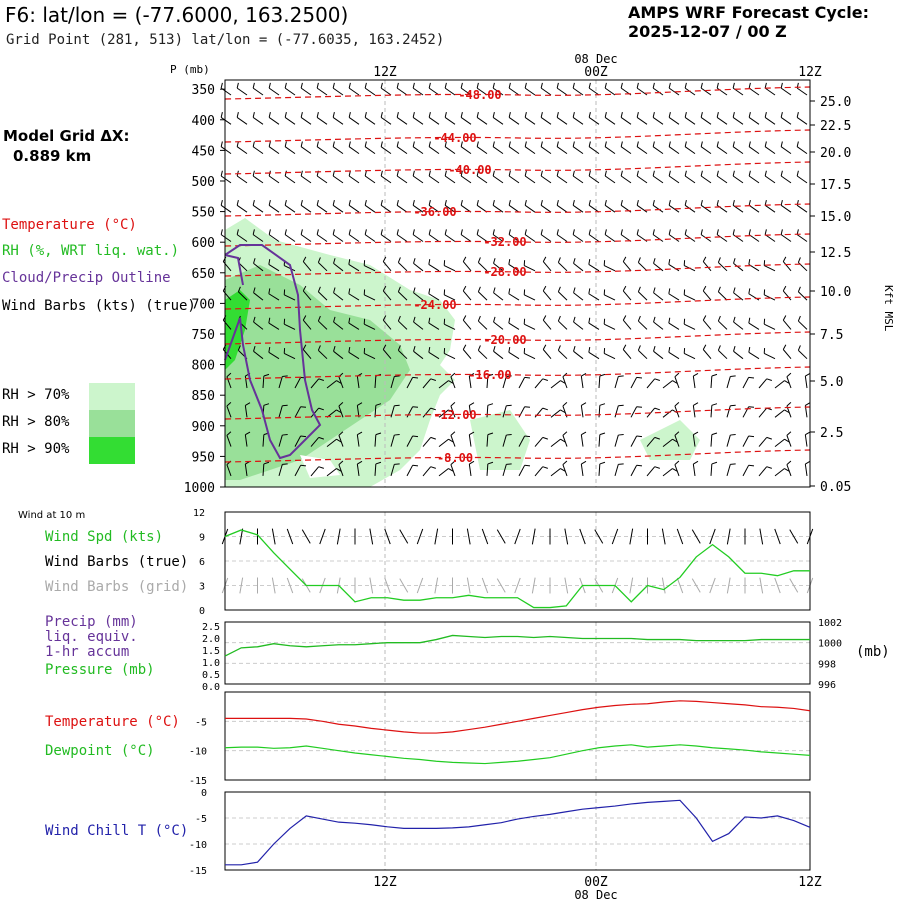 This screenshot has height=900, width=900. What do you see at coordinates (273, 352) in the screenshot?
I see `cloud-outline-path` at bounding box center [273, 352].